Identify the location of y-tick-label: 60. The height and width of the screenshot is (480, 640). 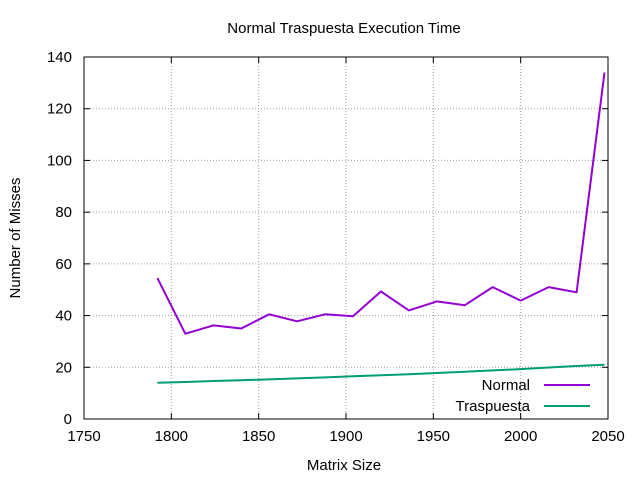
(63, 264).